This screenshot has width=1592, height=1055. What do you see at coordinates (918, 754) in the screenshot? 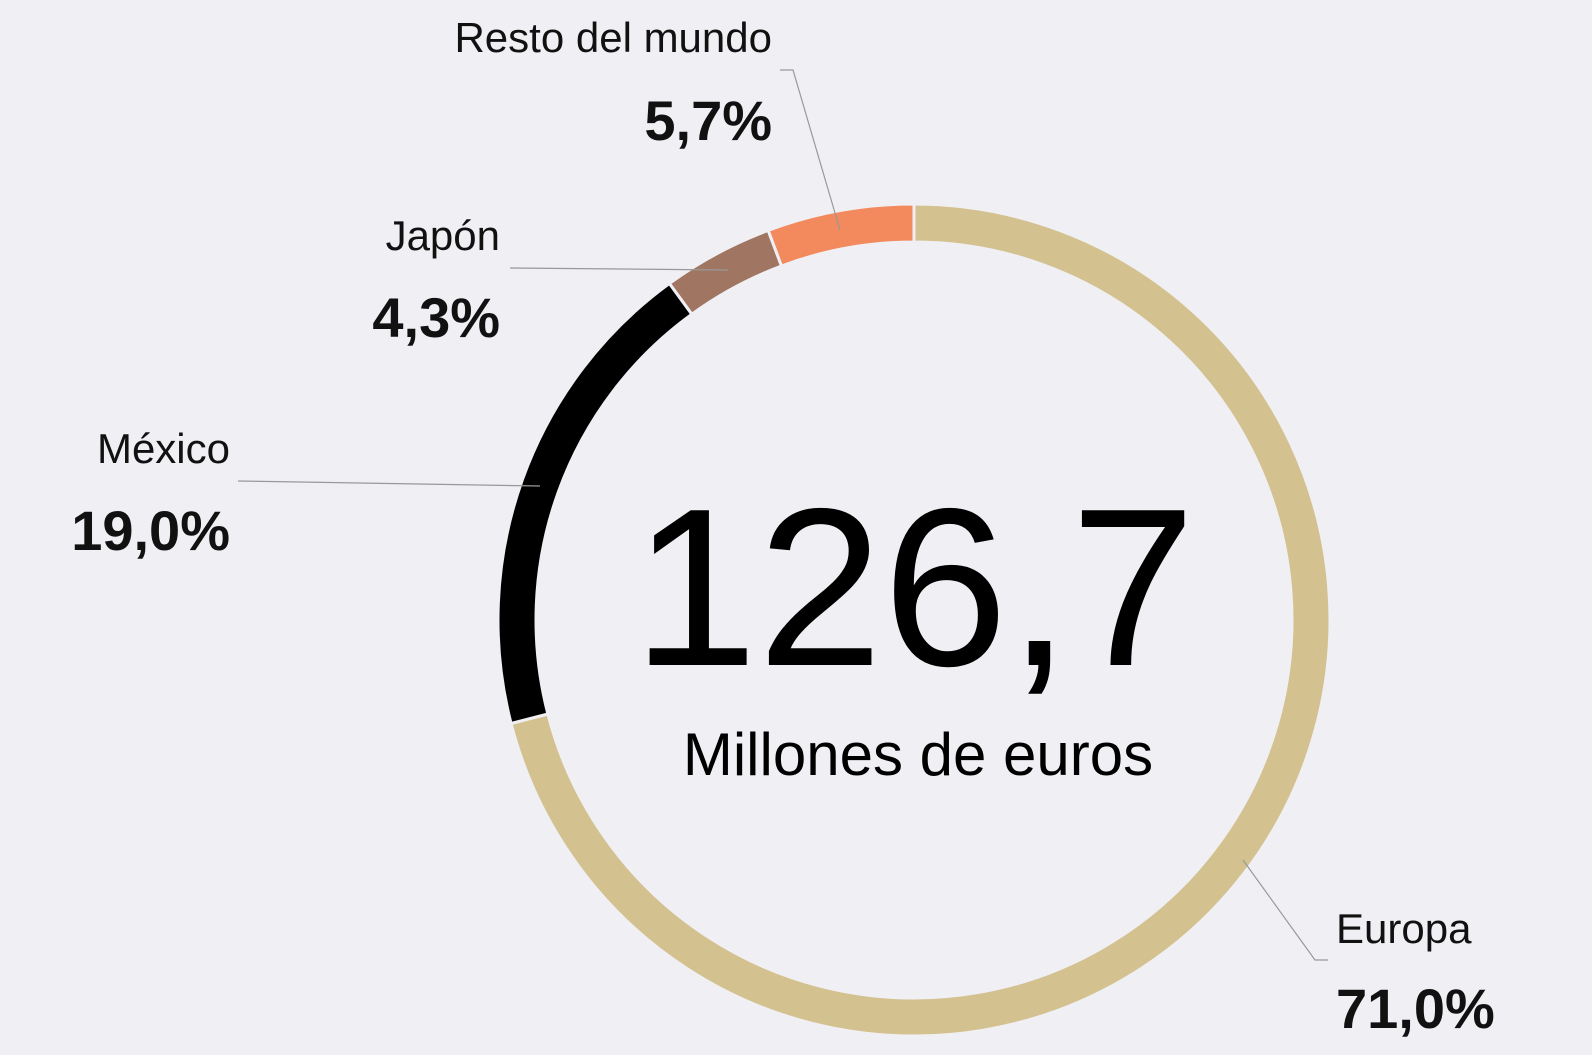
I see `center-label: Millones de euros` at bounding box center [918, 754].